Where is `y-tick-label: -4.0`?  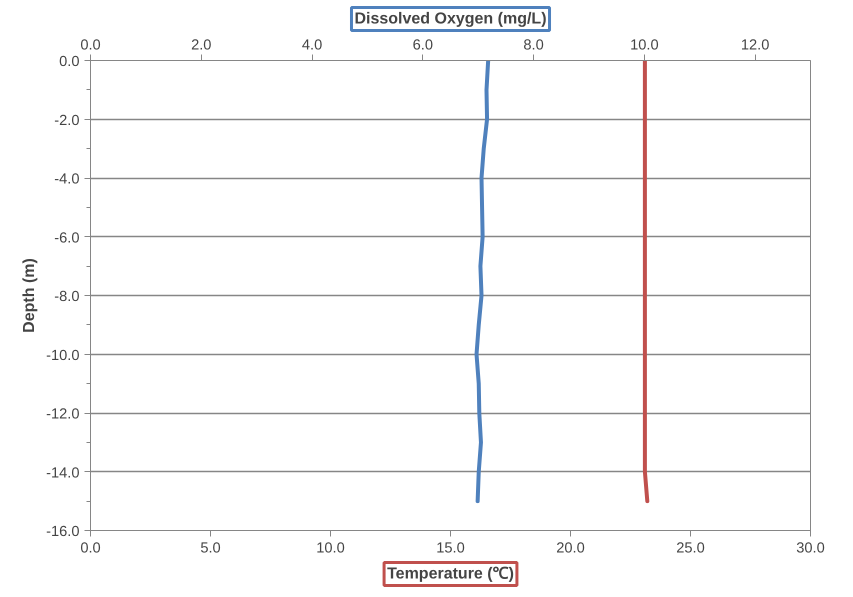 y-tick-label: -4.0 is located at coordinates (67, 180).